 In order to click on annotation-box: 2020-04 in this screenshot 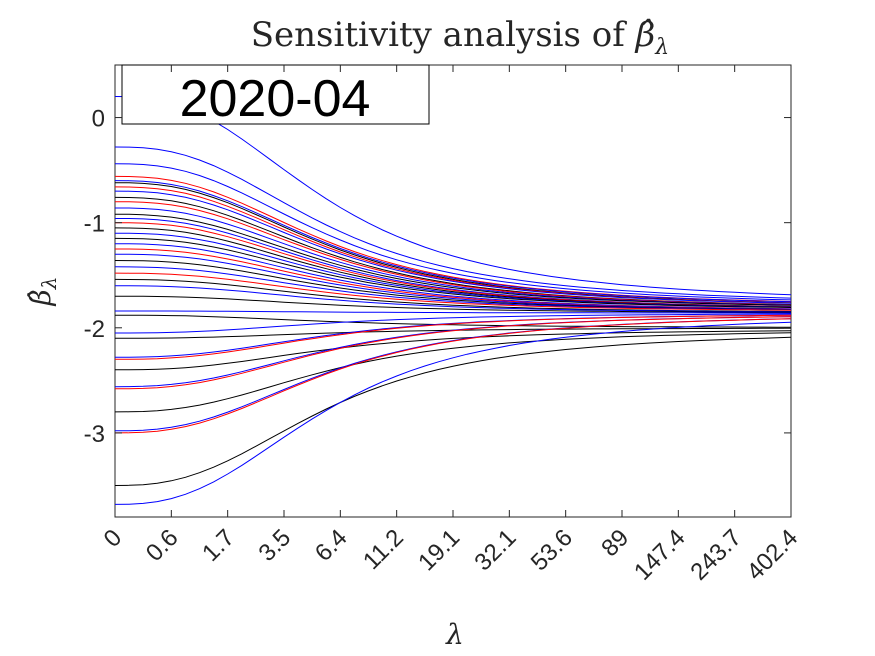, I will do `click(275, 96)`.